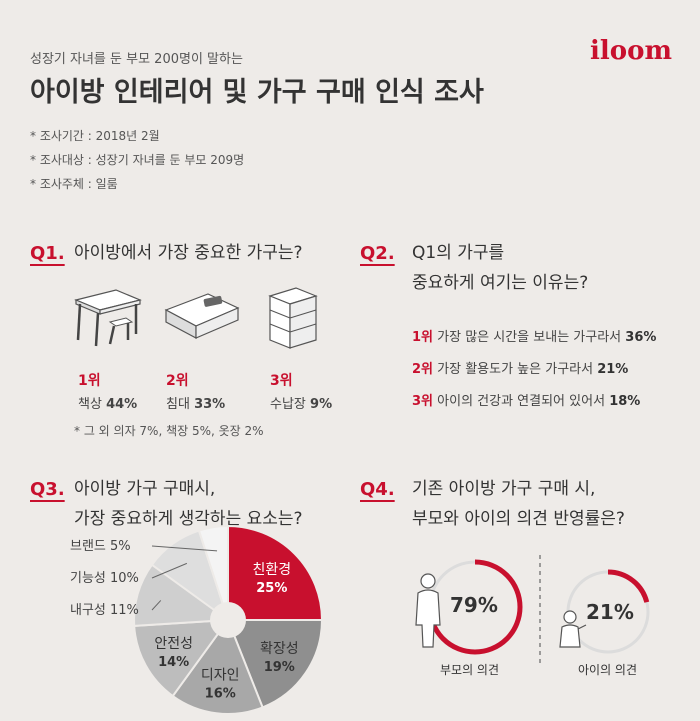  What do you see at coordinates (173, 644) in the screenshot?
I see `pie-category-label-4: 안전성` at bounding box center [173, 644].